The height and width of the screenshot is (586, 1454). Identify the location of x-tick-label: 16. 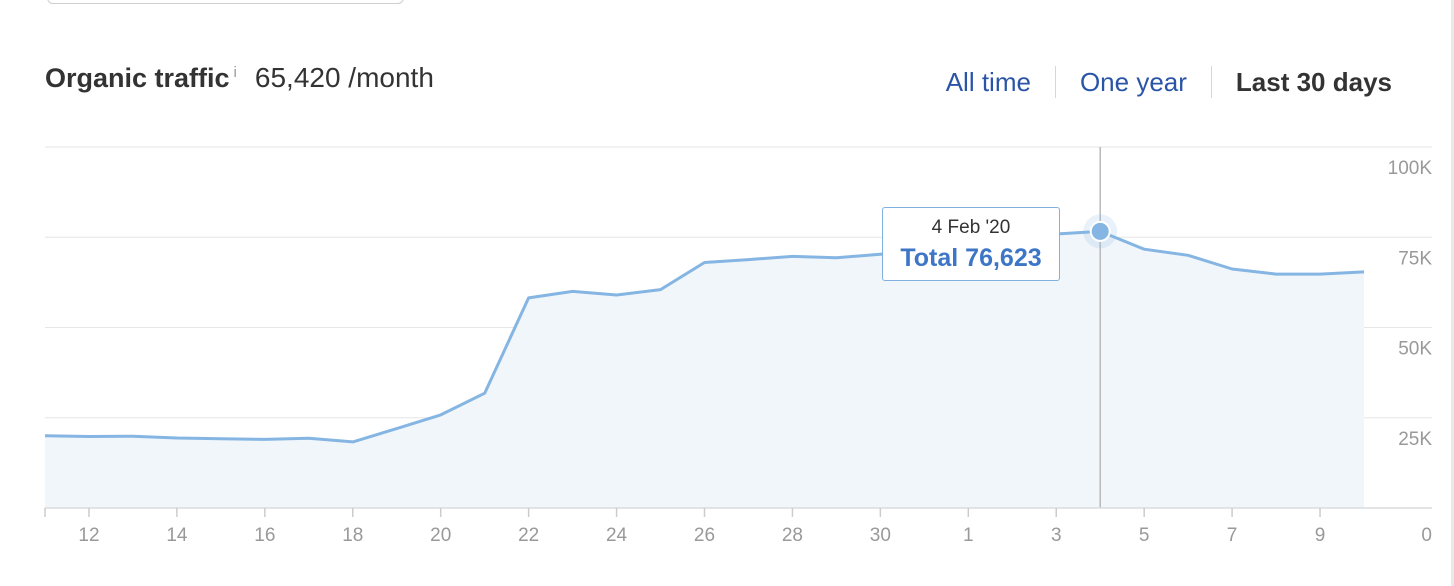
(264, 535).